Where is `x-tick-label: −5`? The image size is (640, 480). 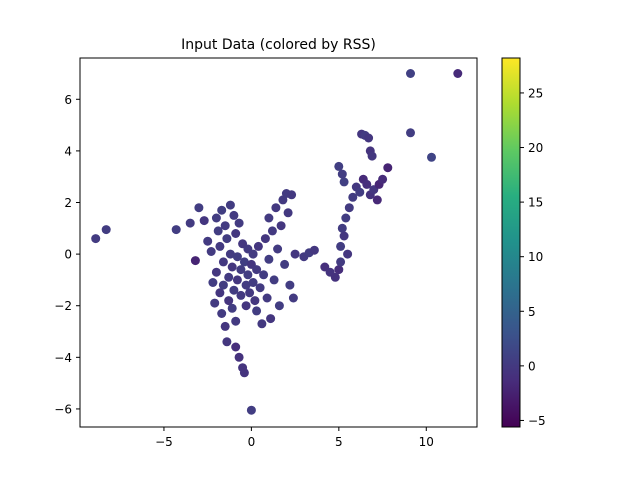 x-tick-label: −5 is located at coordinates (164, 442).